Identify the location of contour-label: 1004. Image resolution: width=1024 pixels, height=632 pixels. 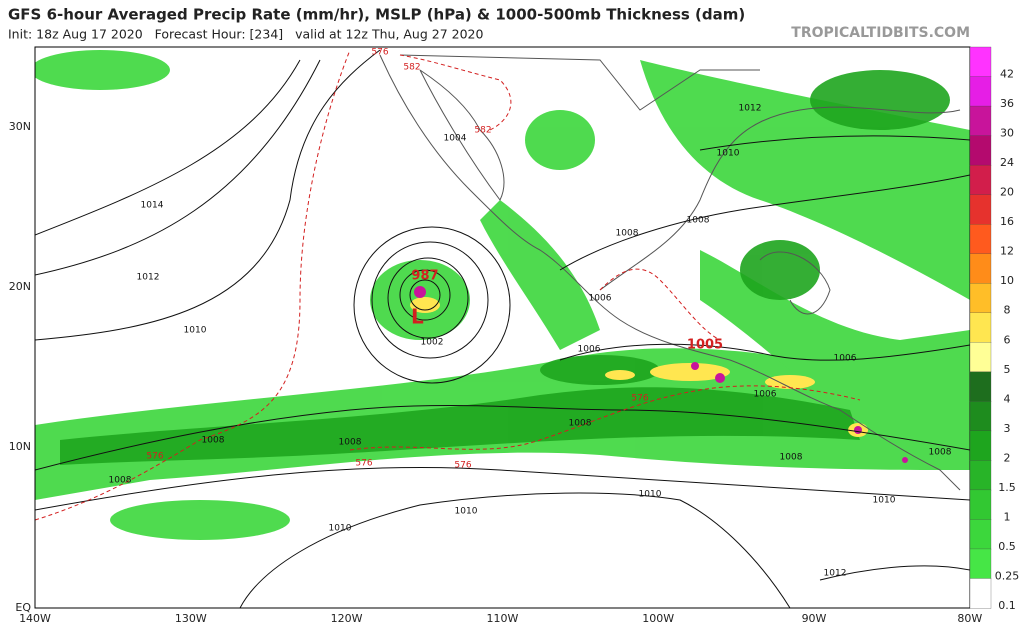
(455, 139).